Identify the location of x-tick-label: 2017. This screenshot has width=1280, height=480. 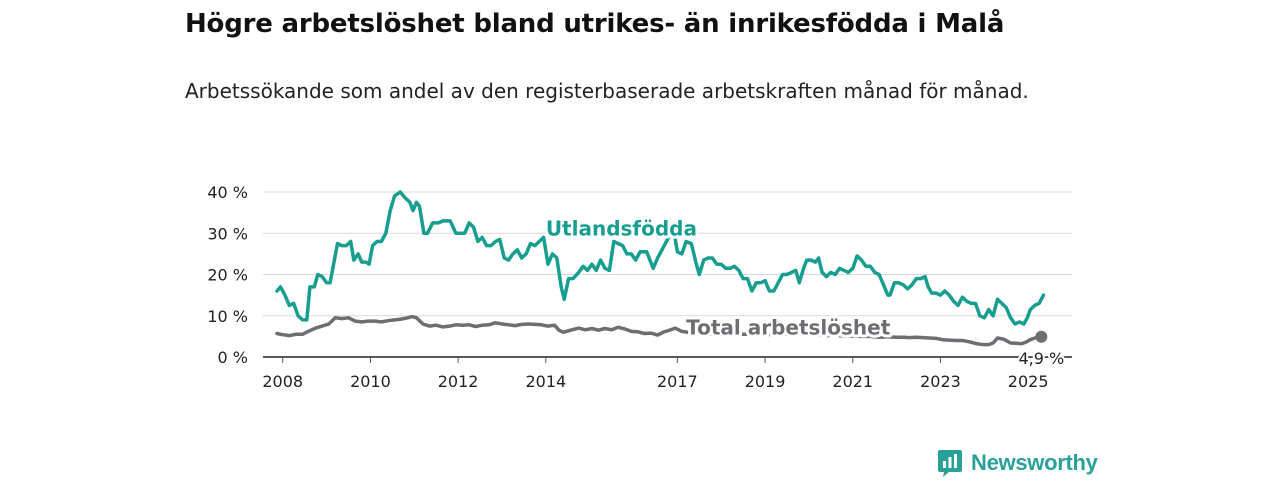
(677, 381).